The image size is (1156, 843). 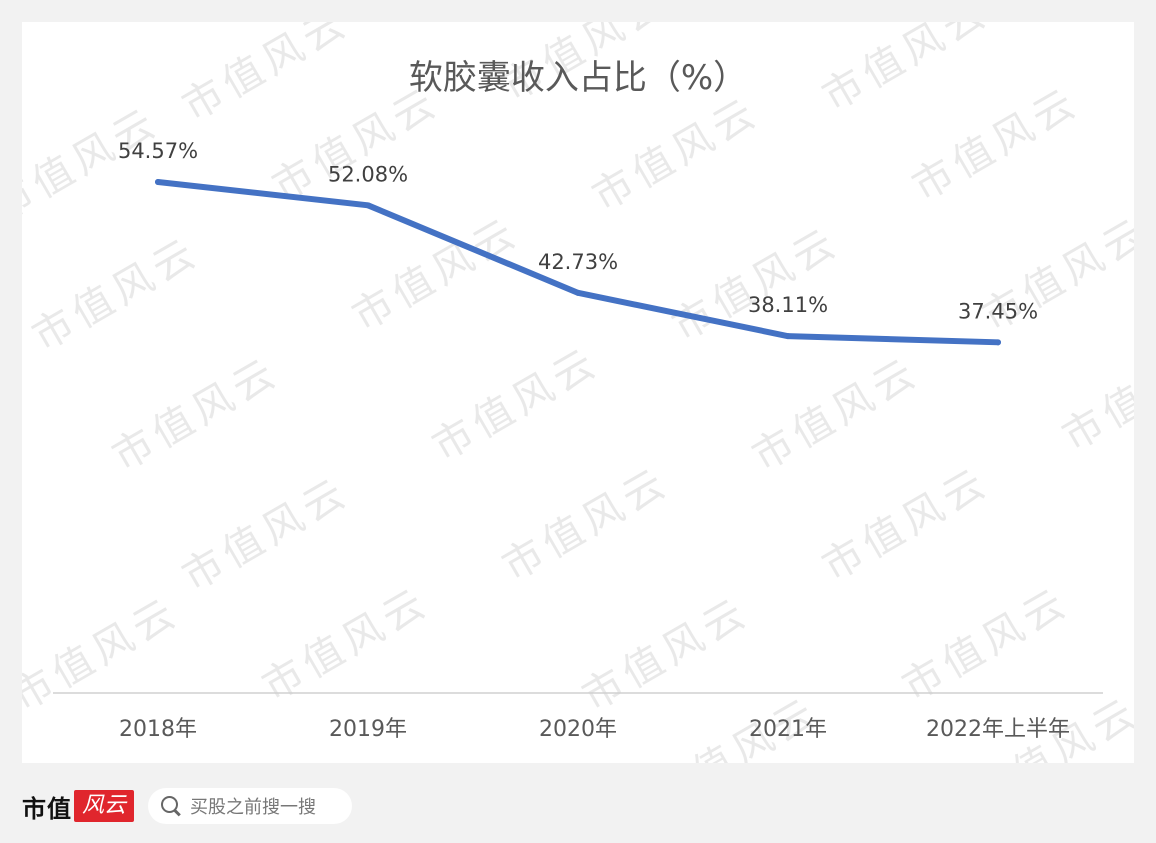 I want to click on x-tick-label: 2021年, so click(x=788, y=729).